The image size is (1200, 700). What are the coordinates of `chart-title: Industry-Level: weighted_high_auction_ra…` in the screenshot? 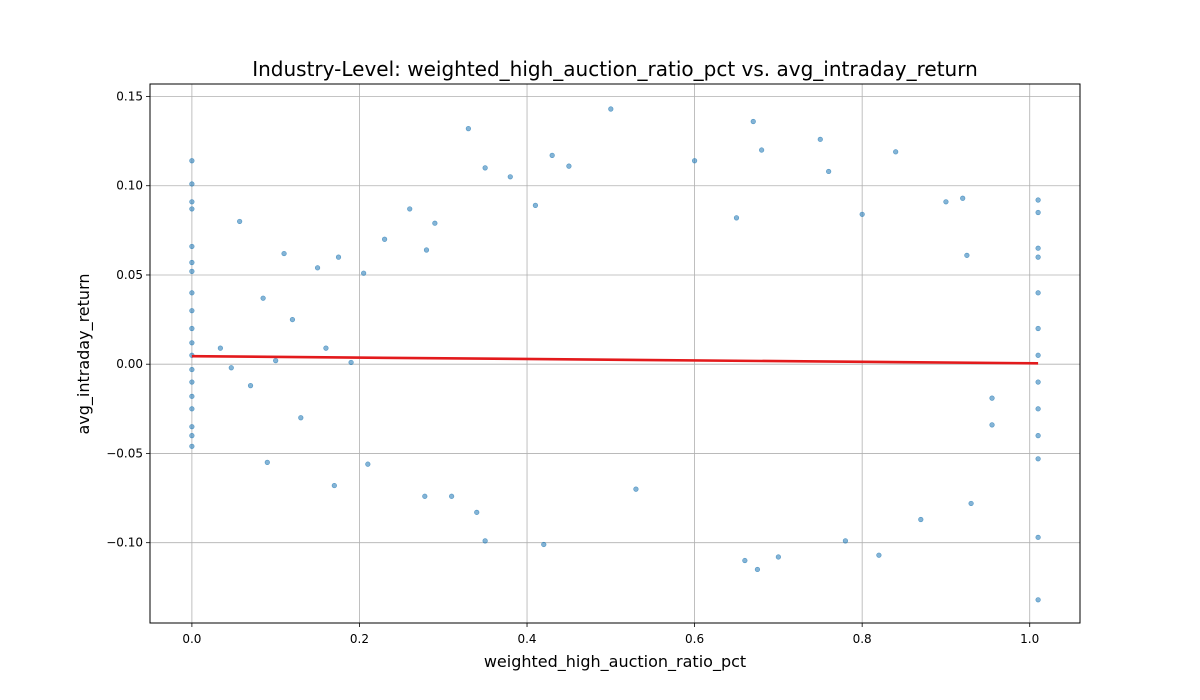 It's located at (615, 69).